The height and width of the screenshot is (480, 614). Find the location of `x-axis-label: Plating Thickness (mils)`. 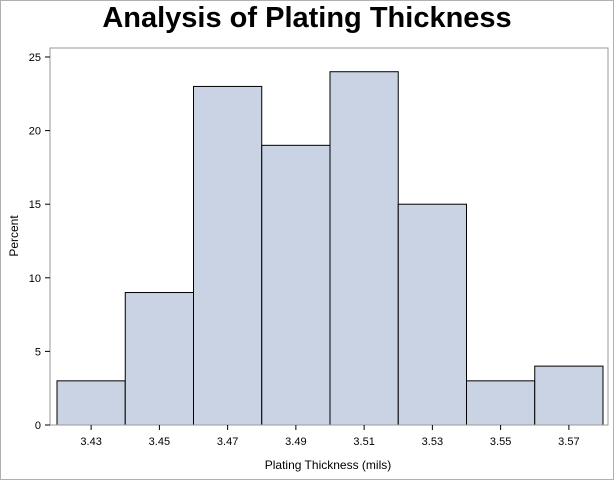

x-axis-label: Plating Thickness (mils) is located at coordinates (328, 465).